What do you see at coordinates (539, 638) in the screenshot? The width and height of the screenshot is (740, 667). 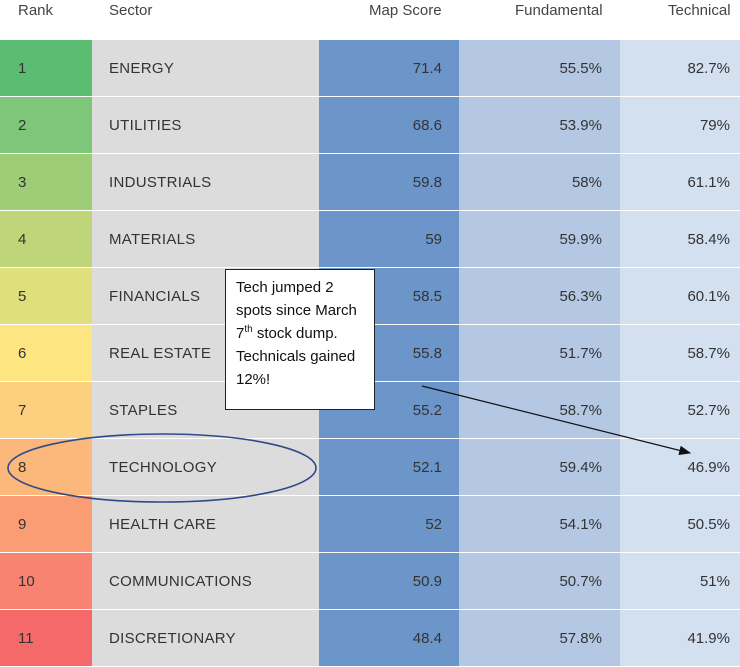 I see `fundamental-cell: 57.8%` at bounding box center [539, 638].